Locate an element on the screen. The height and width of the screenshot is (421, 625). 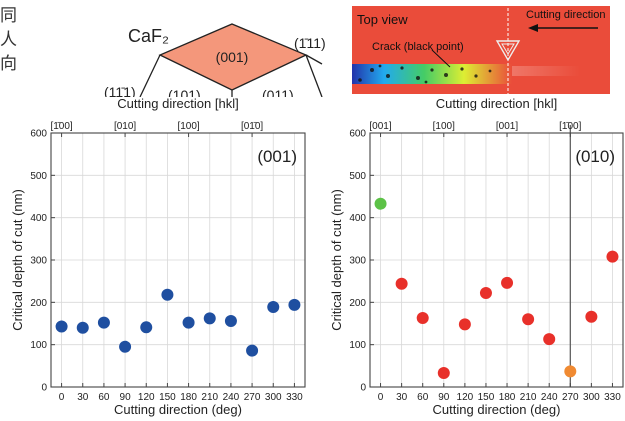
direction-arrowhead is located at coordinates (533, 28).